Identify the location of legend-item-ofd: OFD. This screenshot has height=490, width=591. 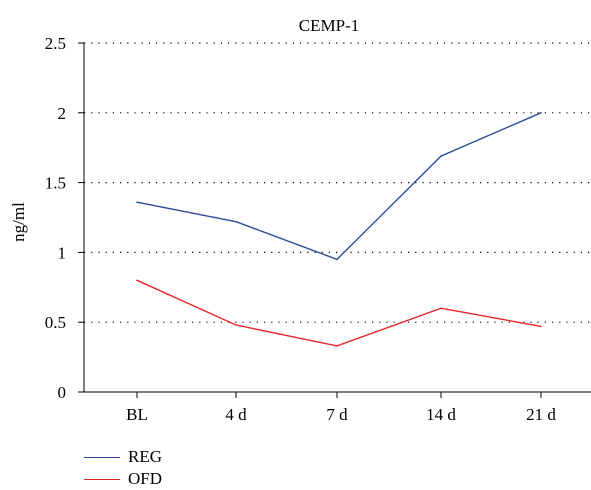
(123, 479).